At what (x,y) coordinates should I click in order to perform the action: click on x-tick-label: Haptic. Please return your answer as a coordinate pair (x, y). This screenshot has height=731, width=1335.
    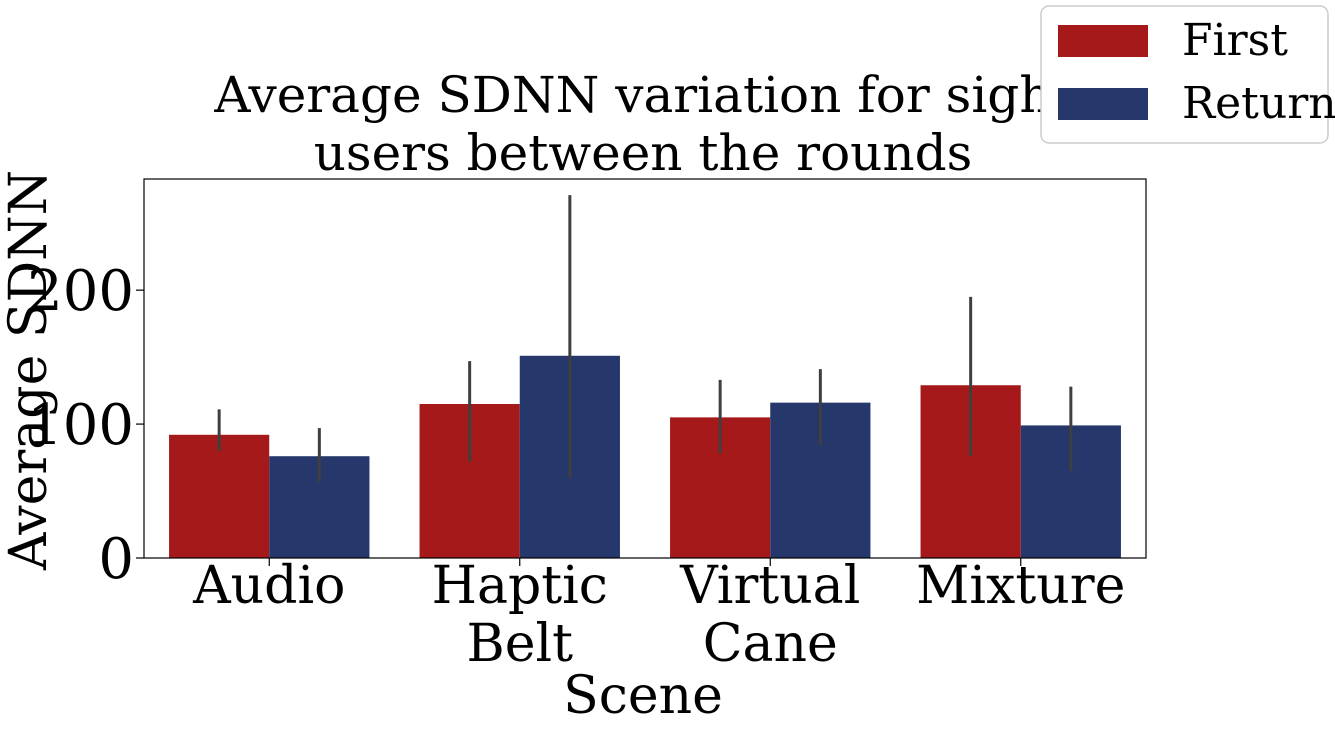
    Looking at the image, I should click on (520, 586).